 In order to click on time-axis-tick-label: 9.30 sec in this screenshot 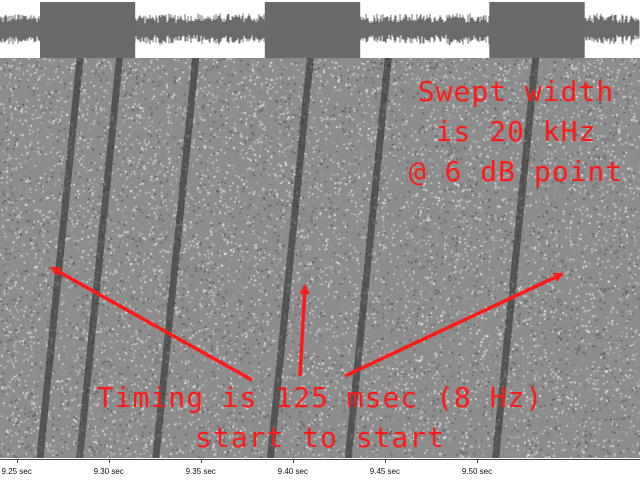, I will do `click(108, 471)`.